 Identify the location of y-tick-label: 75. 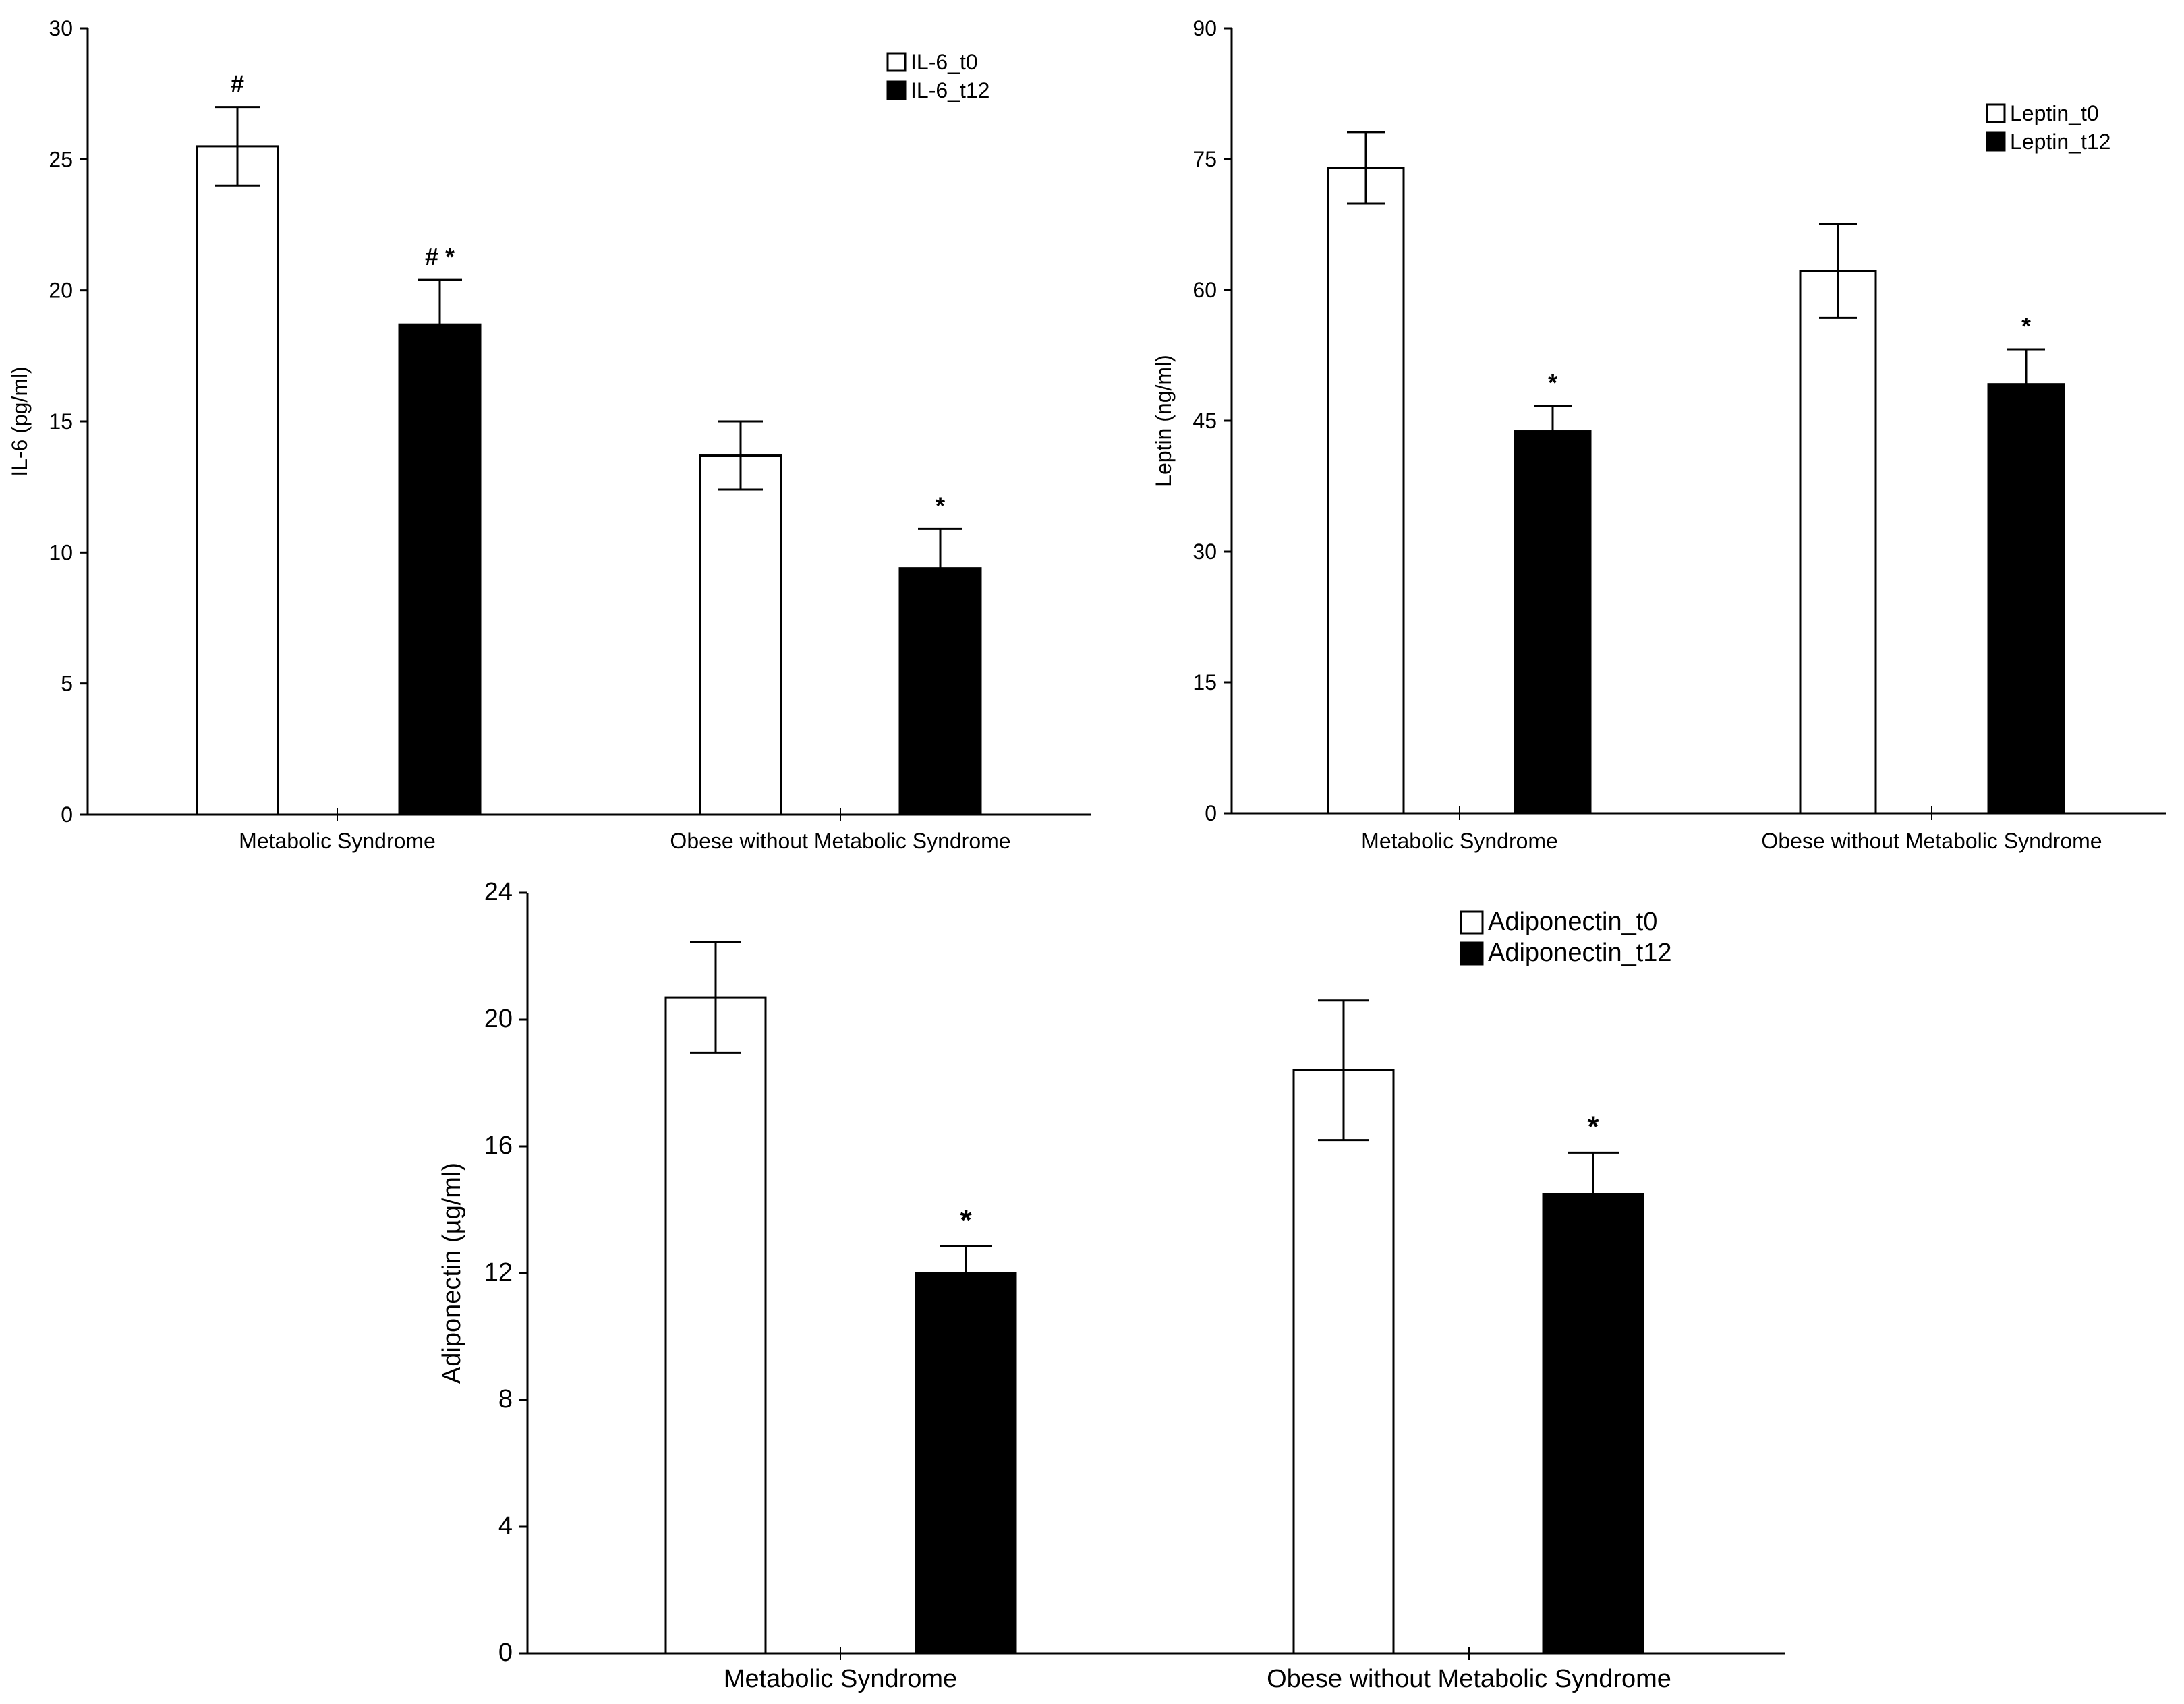
(1204, 159).